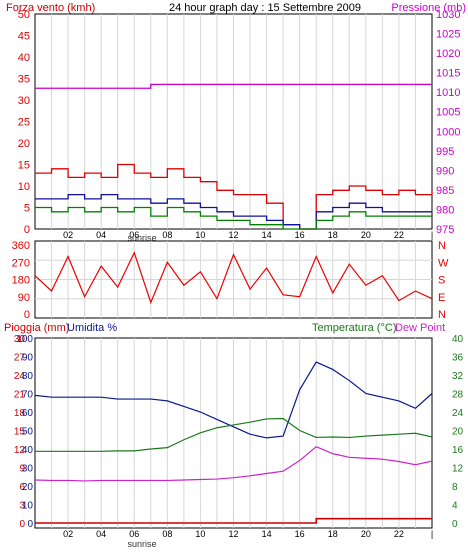  Describe the element at coordinates (20, 395) in the screenshot. I see `rain-tick: 21` at that location.